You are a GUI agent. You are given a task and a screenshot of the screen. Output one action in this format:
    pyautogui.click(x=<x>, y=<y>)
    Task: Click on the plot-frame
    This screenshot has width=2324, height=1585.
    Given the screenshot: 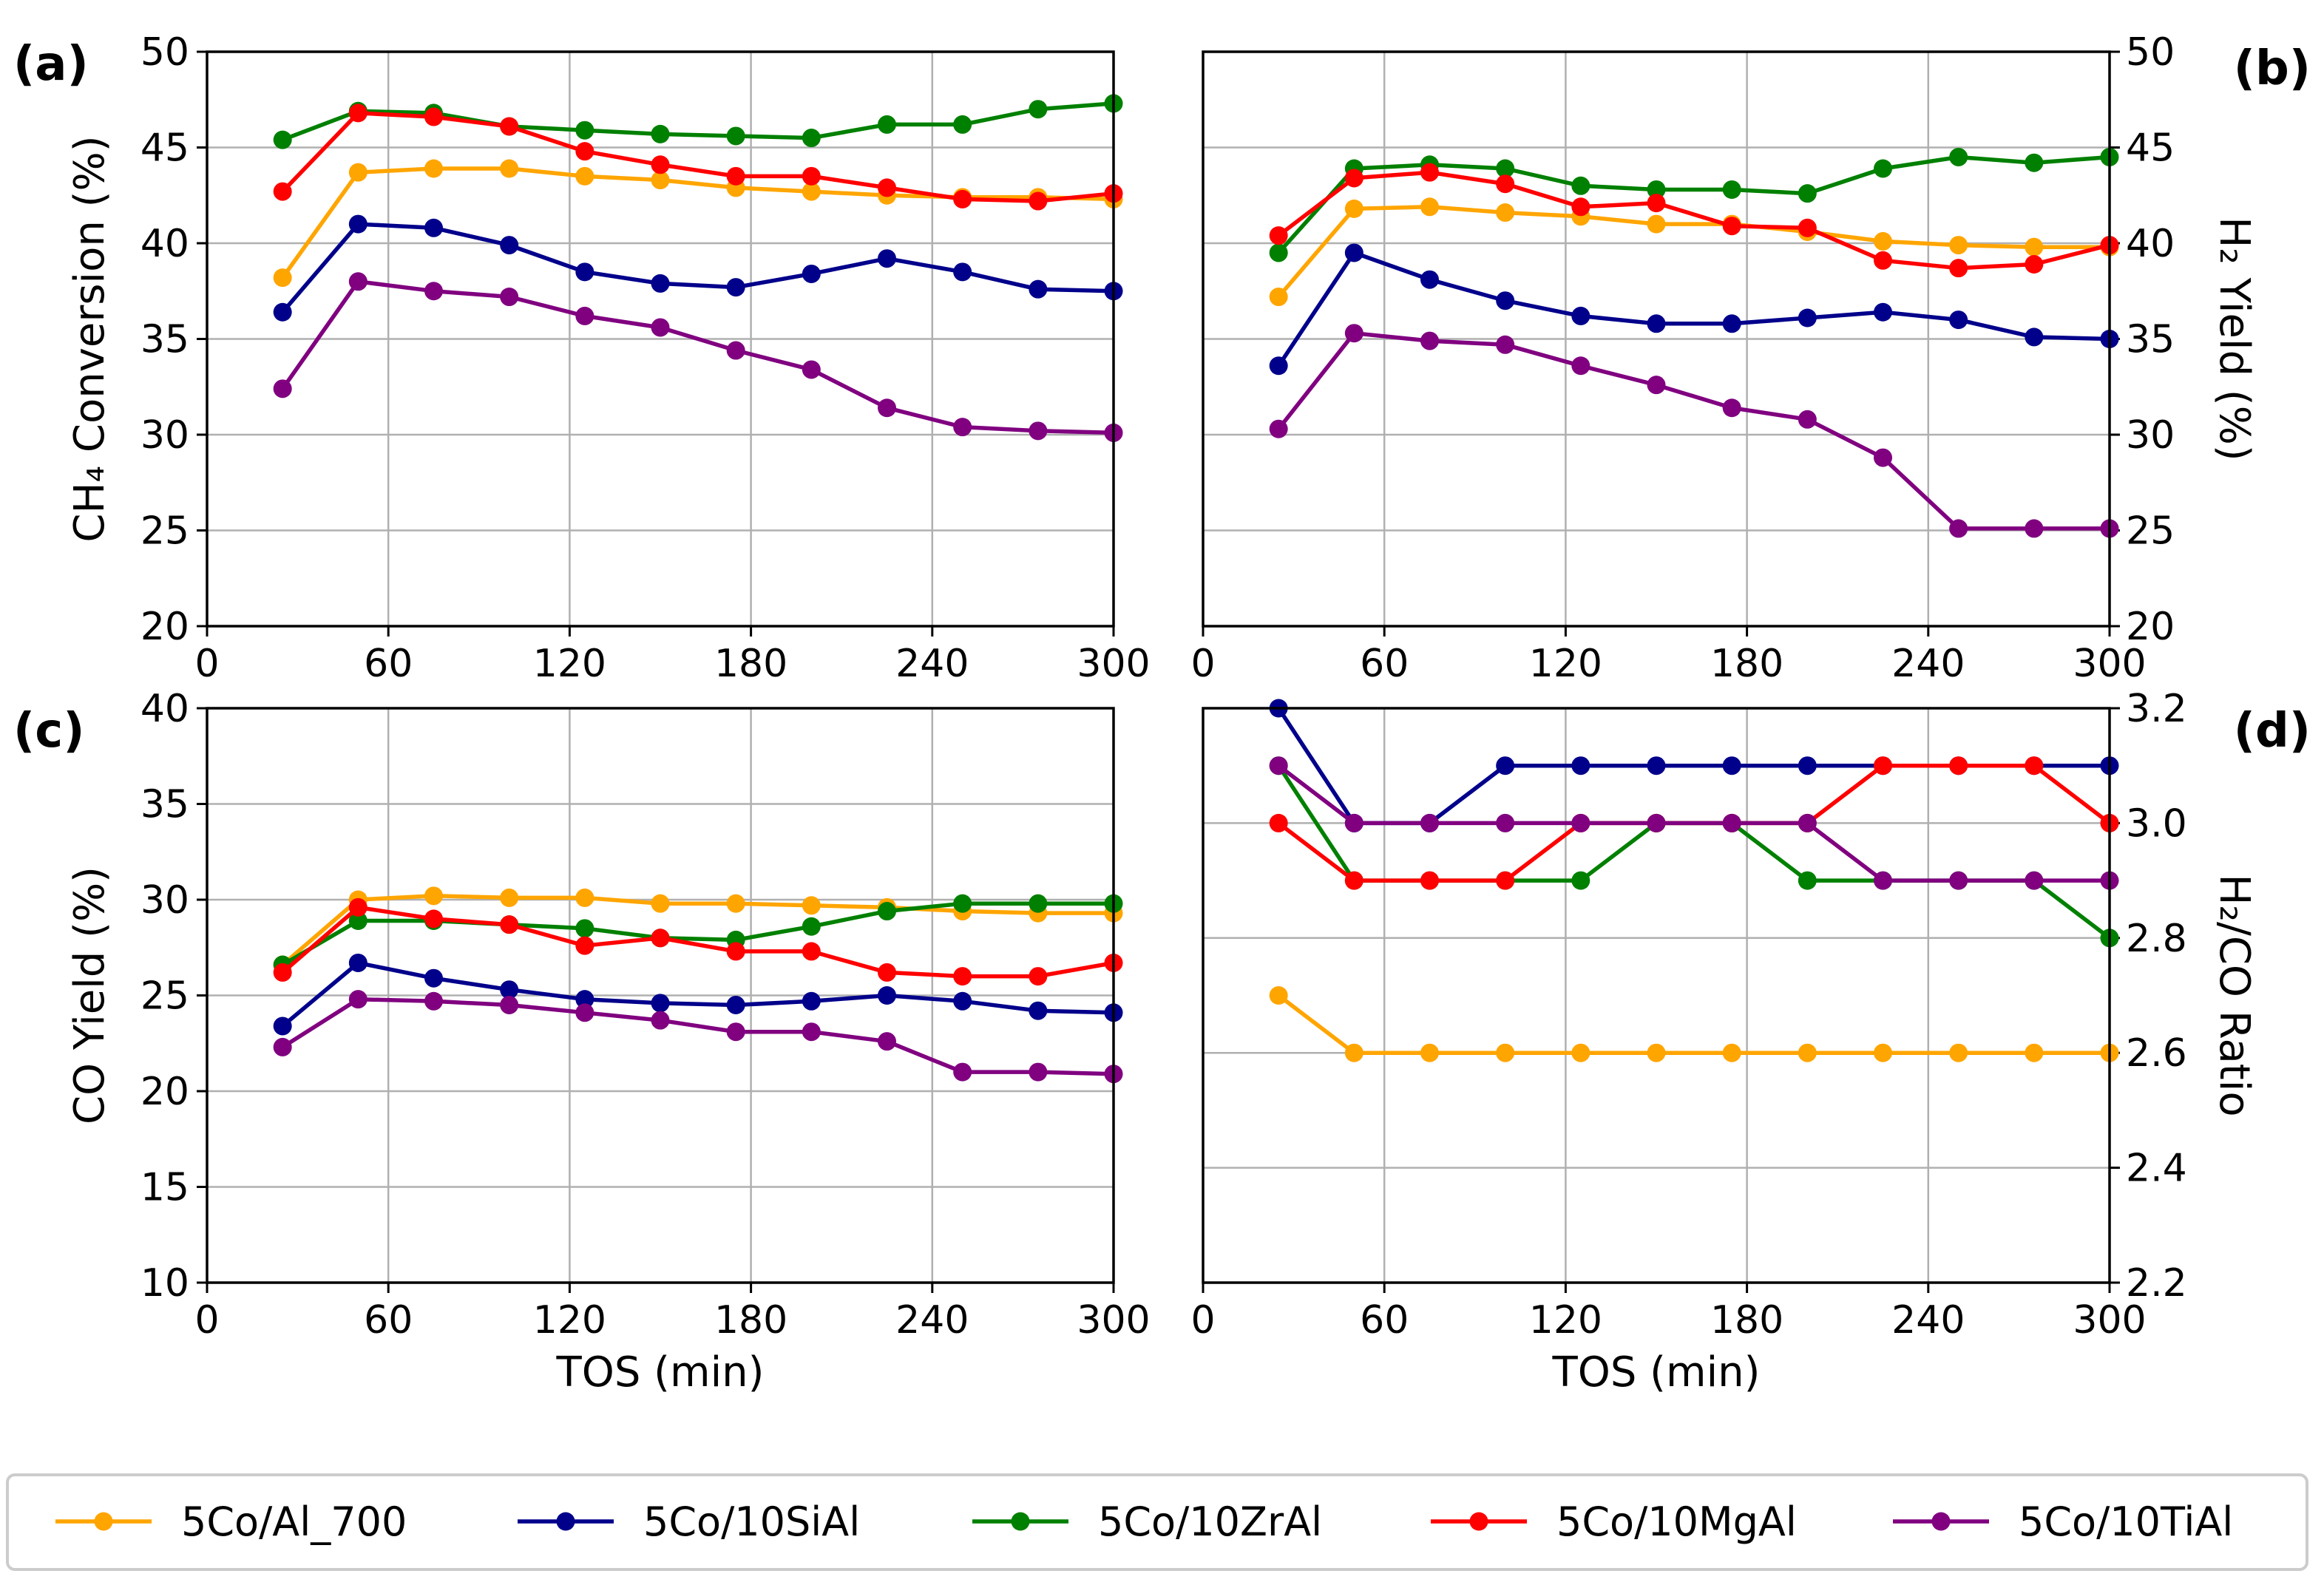 What is the action you would take?
    pyautogui.click(x=660, y=995)
    